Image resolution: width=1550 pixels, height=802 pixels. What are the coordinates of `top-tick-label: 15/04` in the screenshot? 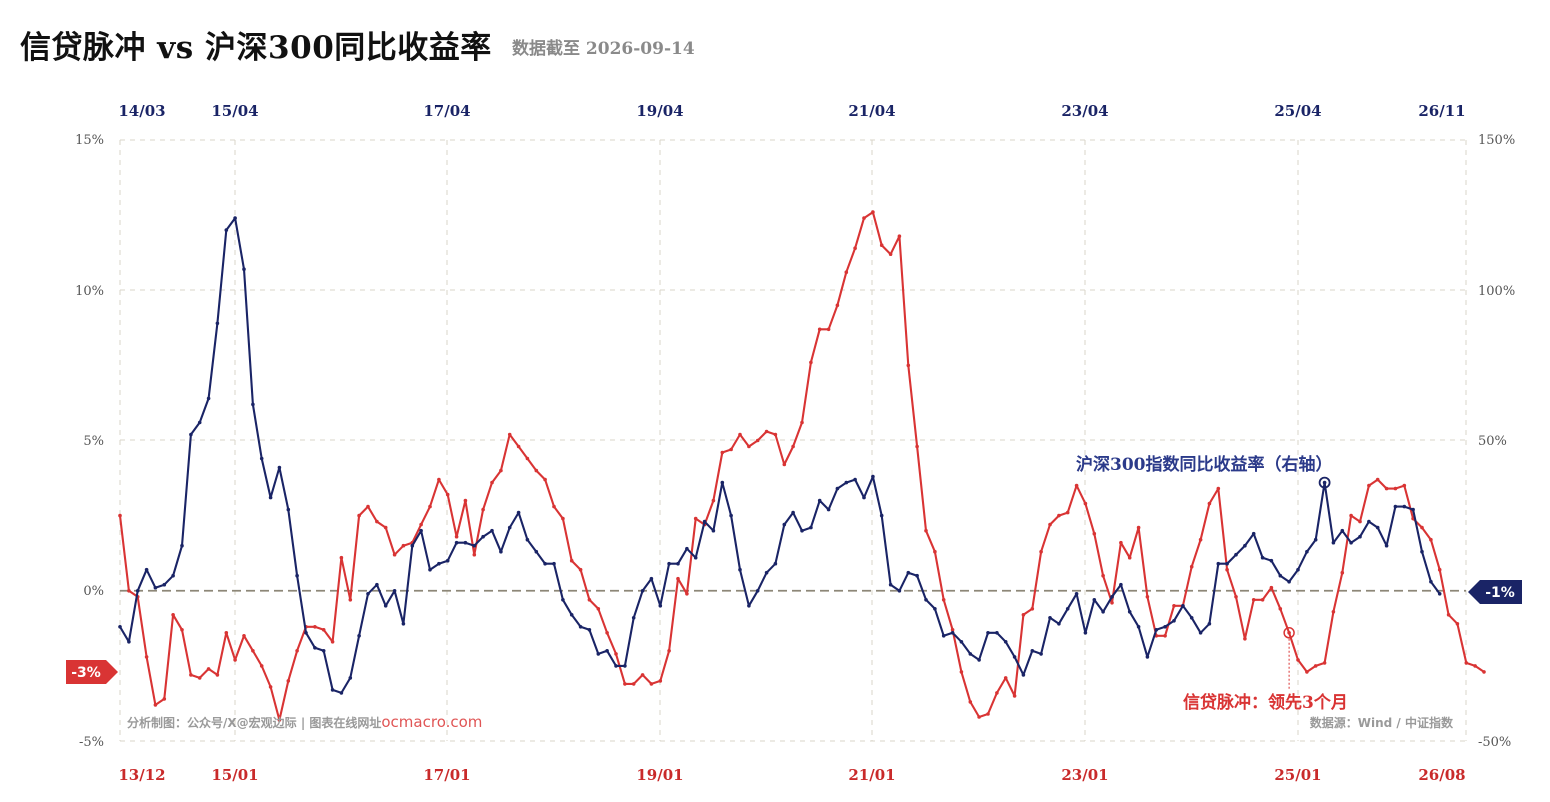 It's located at (234, 111).